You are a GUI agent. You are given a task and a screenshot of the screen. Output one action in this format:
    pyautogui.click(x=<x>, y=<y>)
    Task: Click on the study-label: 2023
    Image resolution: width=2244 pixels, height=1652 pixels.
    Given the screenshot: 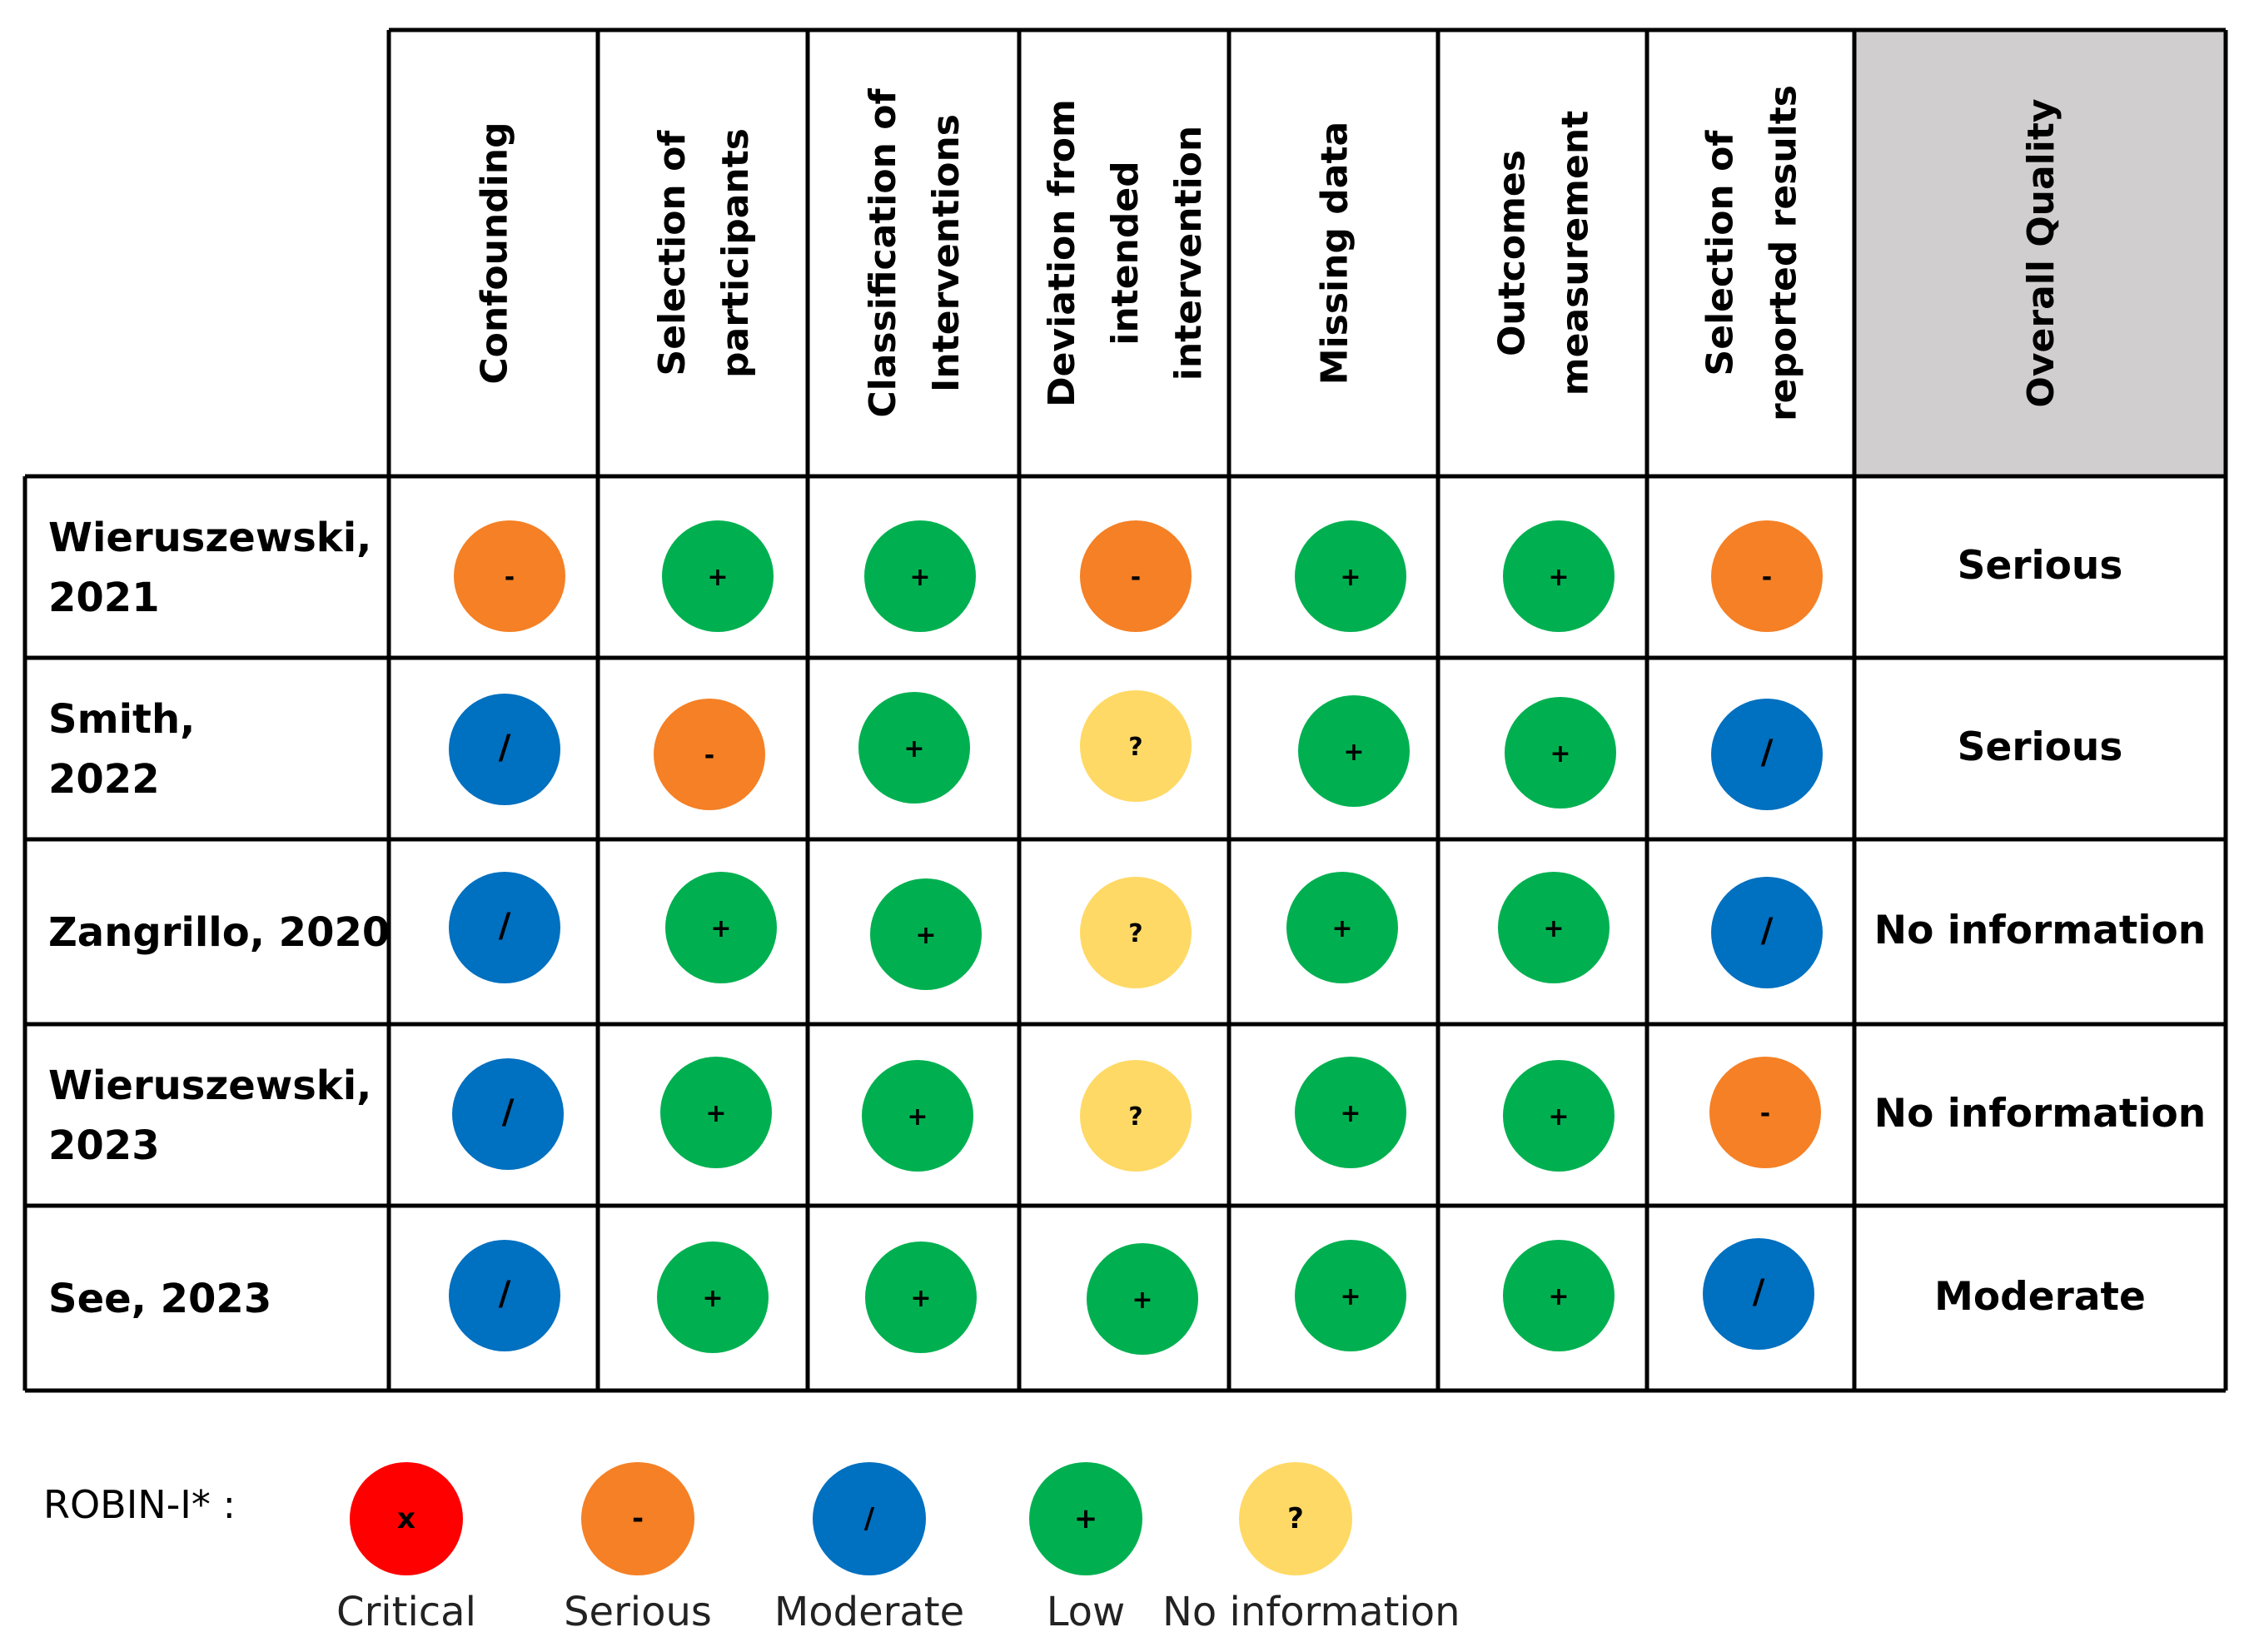 What is the action you would take?
    pyautogui.click(x=104, y=1146)
    